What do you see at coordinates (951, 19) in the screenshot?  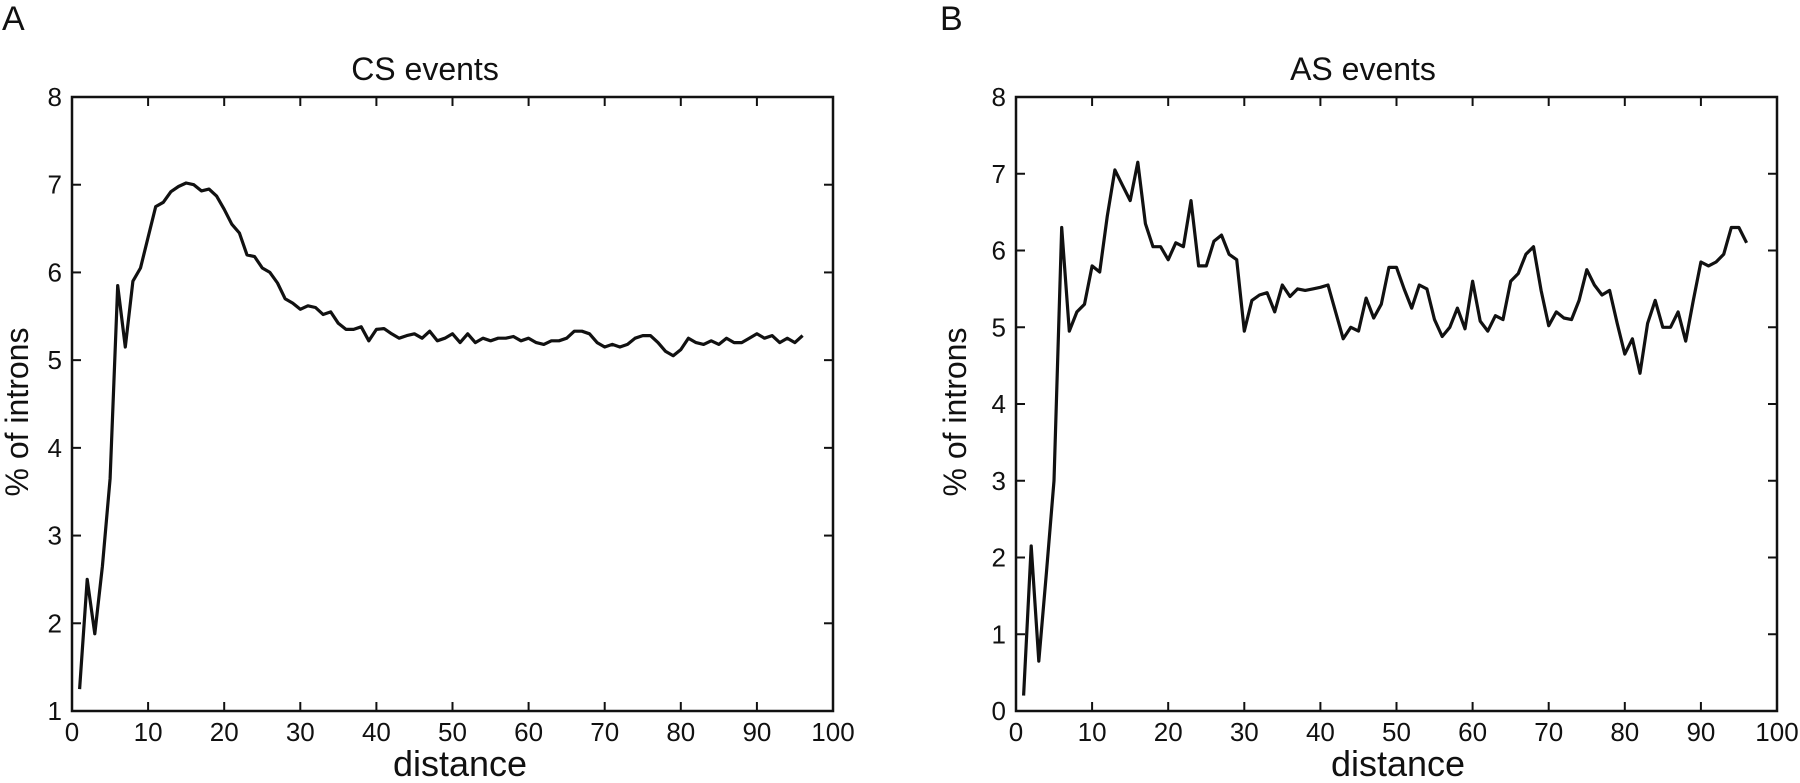 I see `panel-label: B` at bounding box center [951, 19].